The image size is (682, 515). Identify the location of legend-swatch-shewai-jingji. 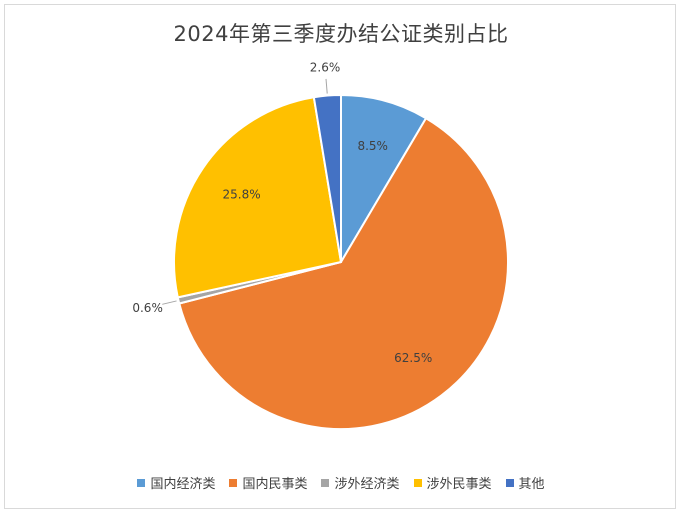
(325, 482).